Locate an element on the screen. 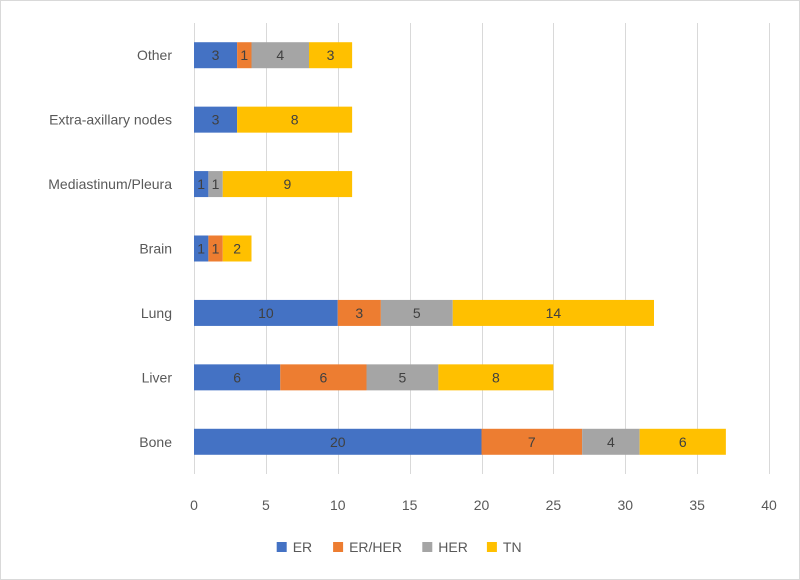 The image size is (800, 580). x-tick-label-15: 15 is located at coordinates (410, 505).